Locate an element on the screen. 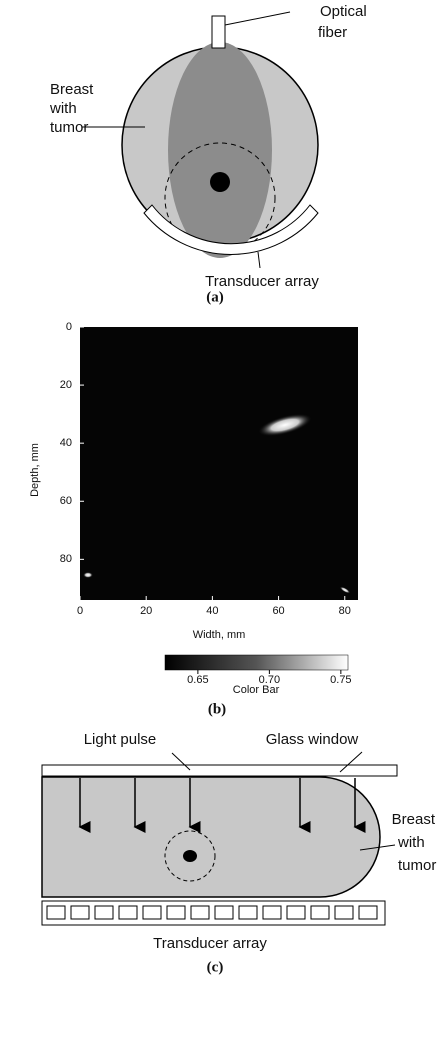 Image resolution: width=437 pixels, height=1039 pixels. label: fiber is located at coordinates (332, 32).